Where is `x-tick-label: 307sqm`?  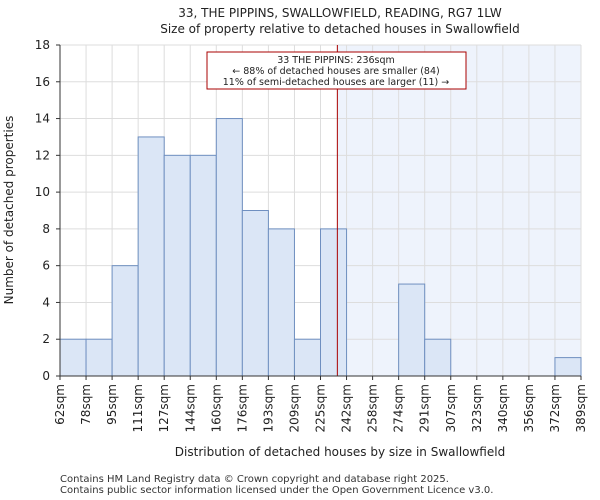 x-tick-label: 307sqm is located at coordinates (451, 408).